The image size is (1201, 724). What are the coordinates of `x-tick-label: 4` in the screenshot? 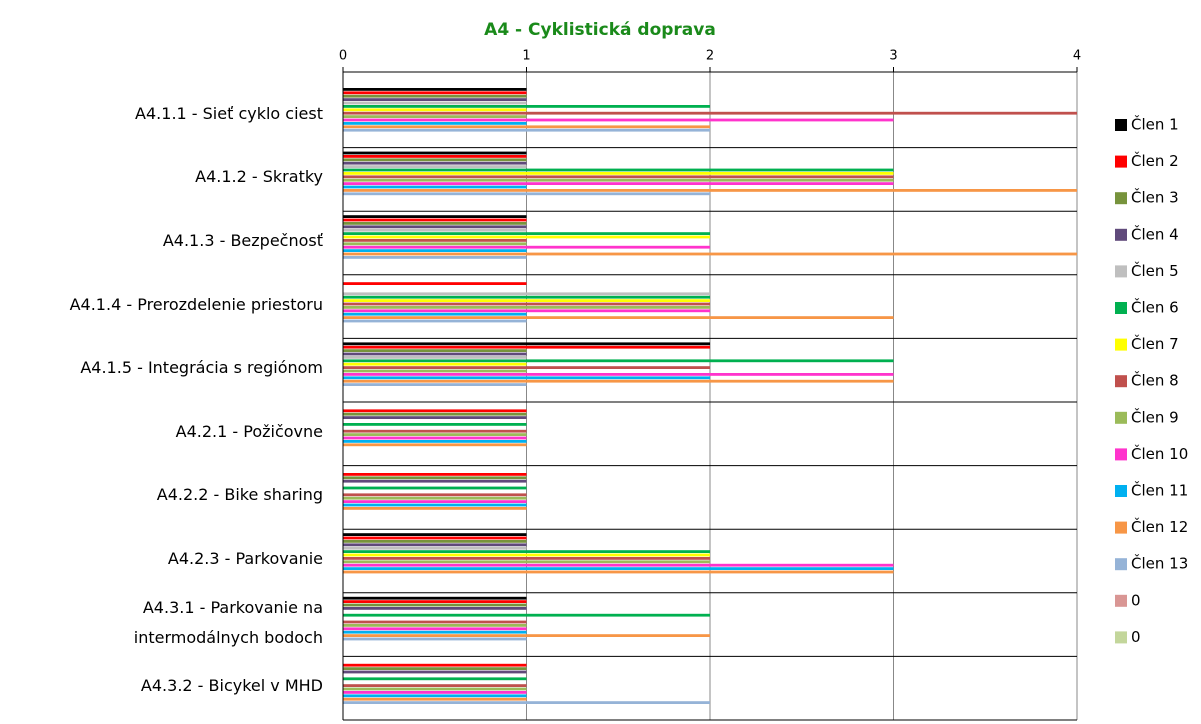 It's located at (1077, 56).